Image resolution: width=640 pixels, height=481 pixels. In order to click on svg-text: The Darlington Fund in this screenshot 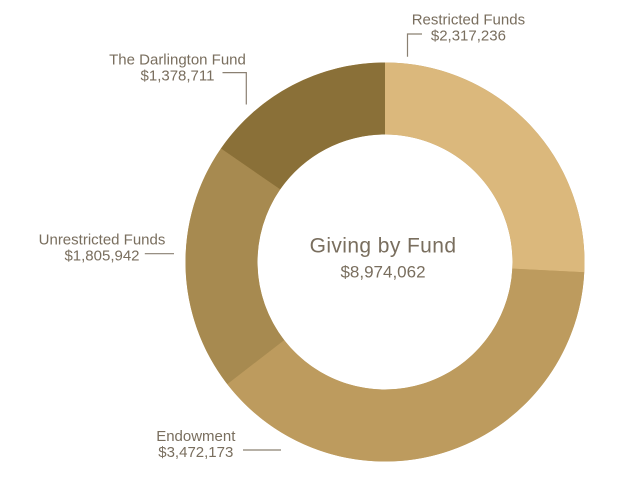, I will do `click(177, 59)`.